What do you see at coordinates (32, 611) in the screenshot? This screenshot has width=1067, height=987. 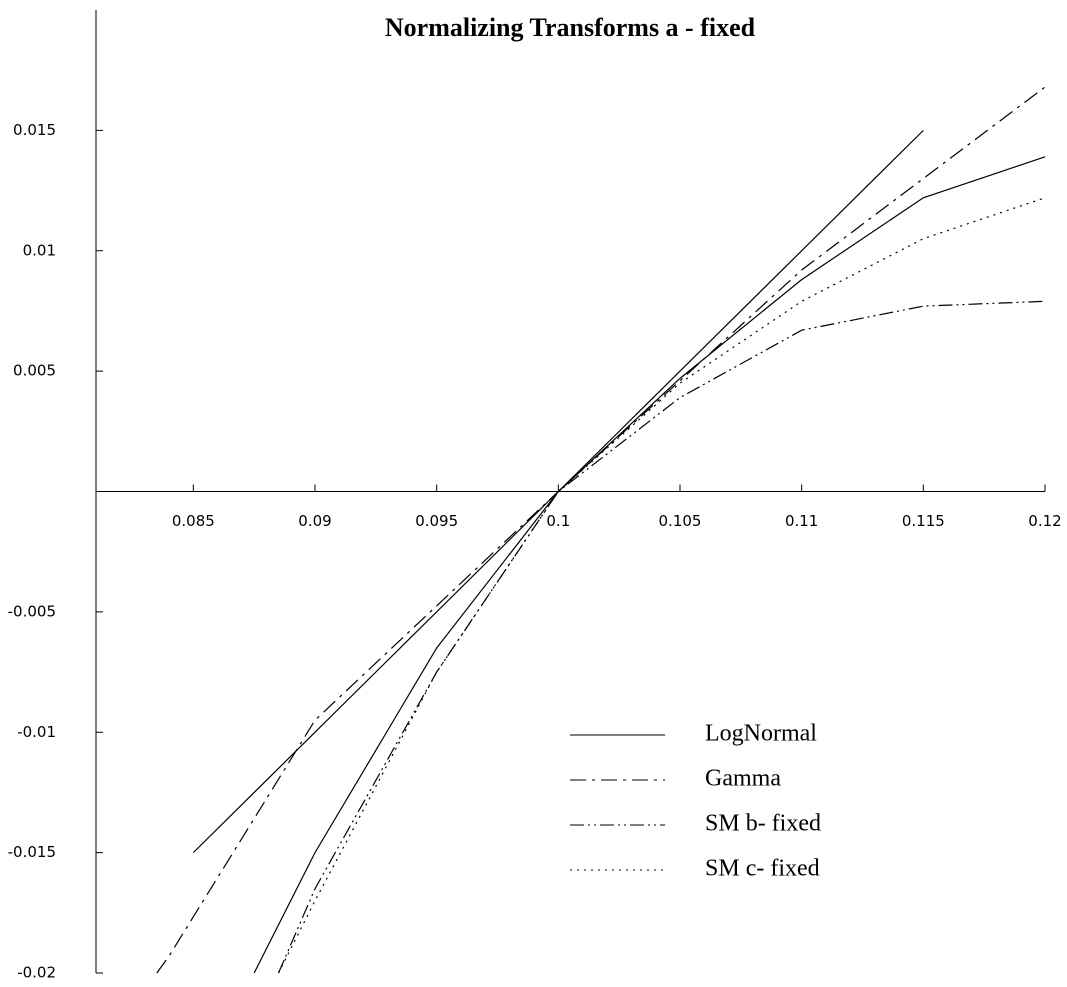 I see `y-tick-label: -0.005` at bounding box center [32, 611].